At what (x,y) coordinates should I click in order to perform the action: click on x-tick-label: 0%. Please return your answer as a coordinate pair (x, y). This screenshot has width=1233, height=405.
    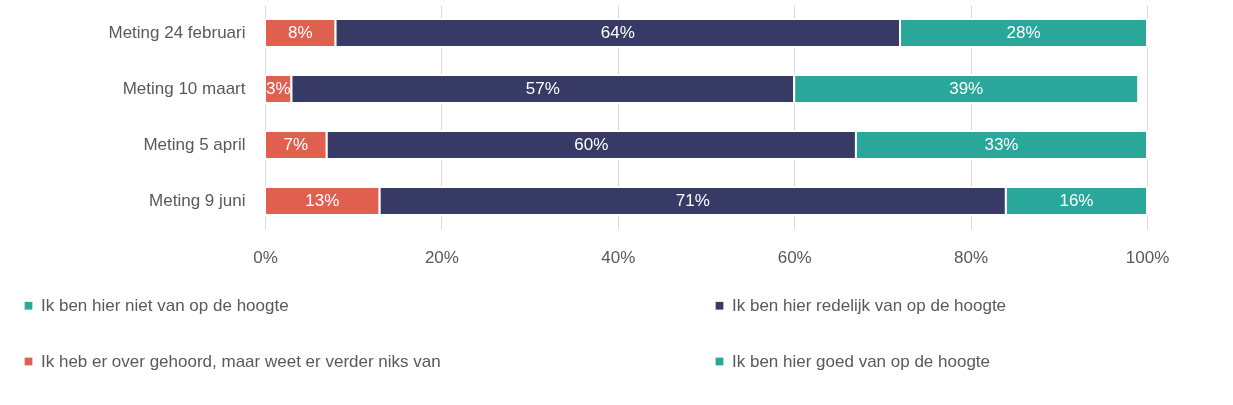
    Looking at the image, I should click on (265, 257).